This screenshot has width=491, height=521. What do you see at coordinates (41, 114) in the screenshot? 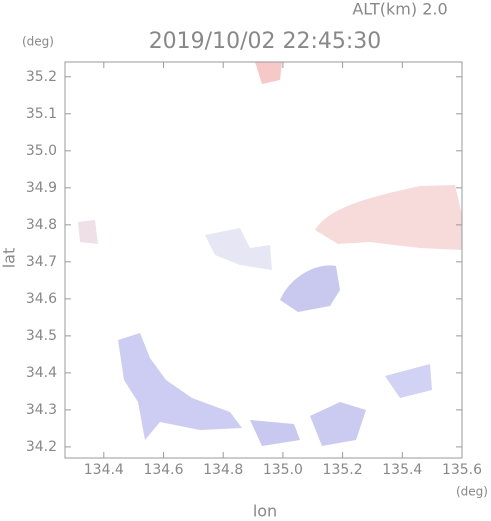
I see `y-tick-label: 35.1` at bounding box center [41, 114].